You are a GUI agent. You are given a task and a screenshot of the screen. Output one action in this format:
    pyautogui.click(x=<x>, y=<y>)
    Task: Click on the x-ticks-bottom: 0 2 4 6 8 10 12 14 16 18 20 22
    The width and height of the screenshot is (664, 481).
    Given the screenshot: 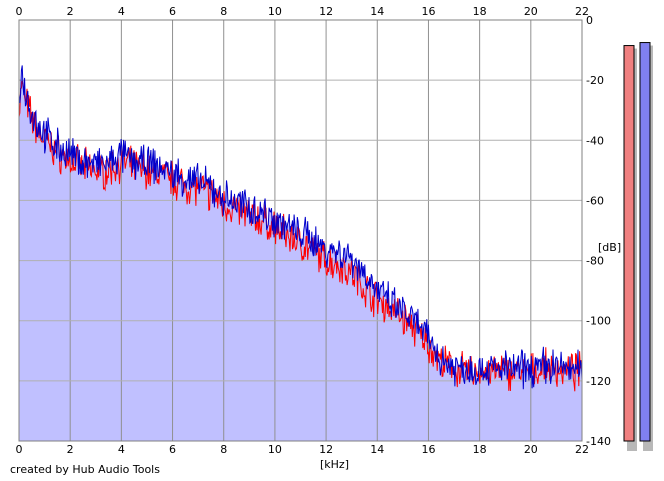 What is the action you would take?
    pyautogui.click(x=303, y=449)
    